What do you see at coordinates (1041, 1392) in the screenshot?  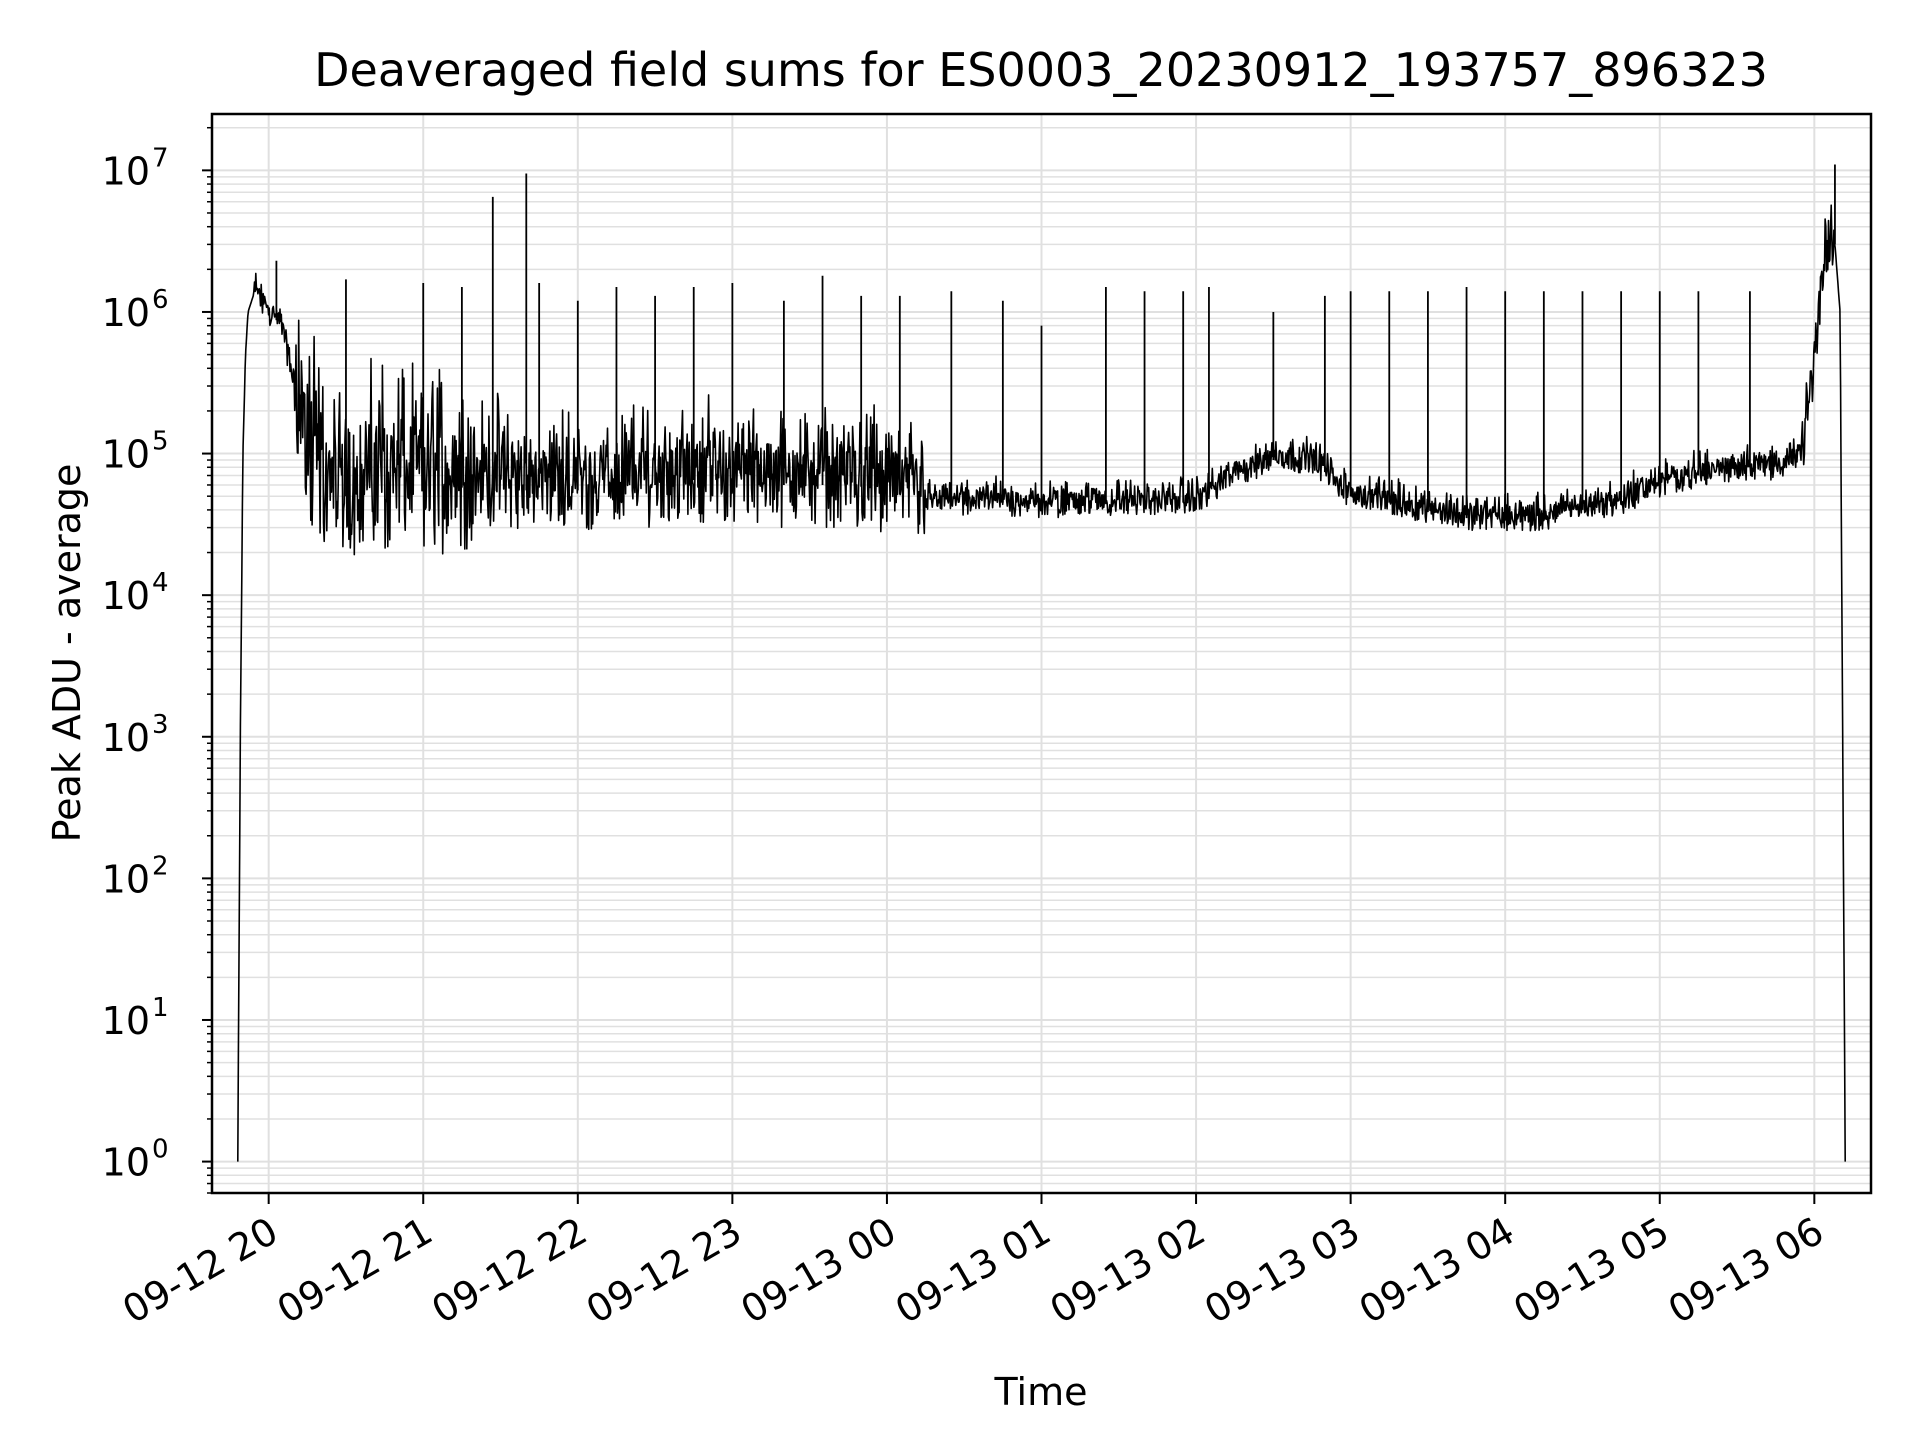 I see `x-axis-label: Time` at bounding box center [1041, 1392].